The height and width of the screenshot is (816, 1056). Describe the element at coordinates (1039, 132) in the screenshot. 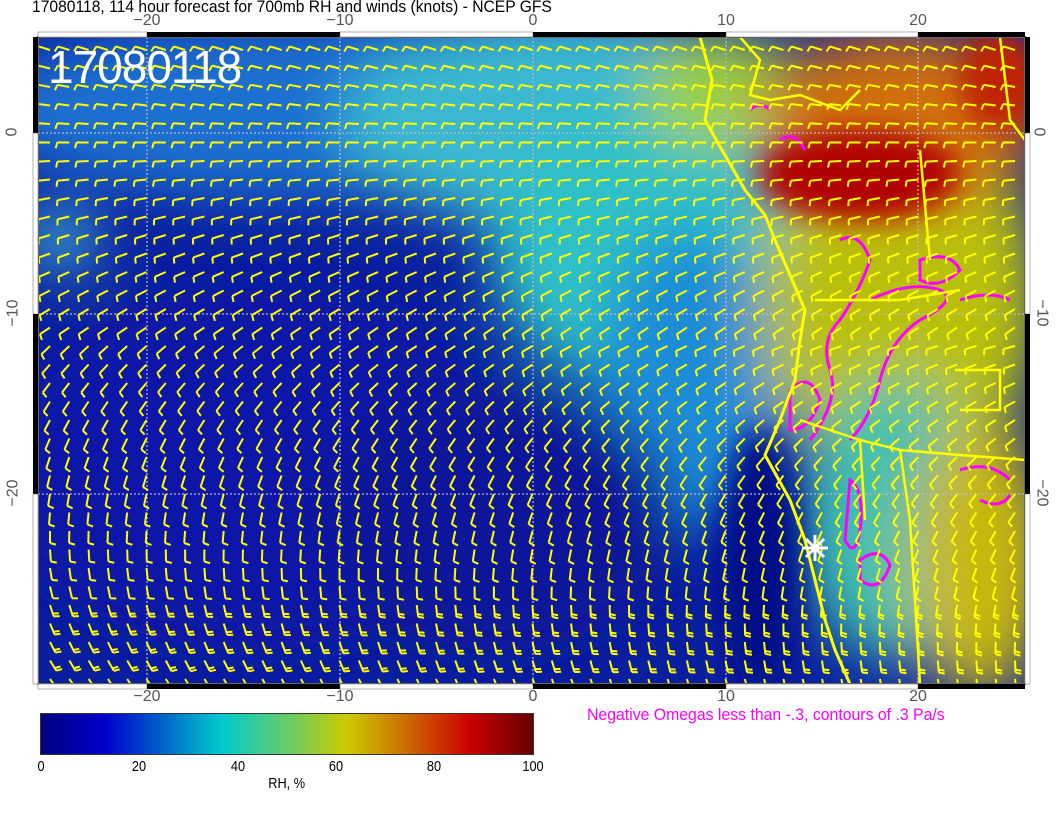

I see `lat-tick-right: 0` at that location.